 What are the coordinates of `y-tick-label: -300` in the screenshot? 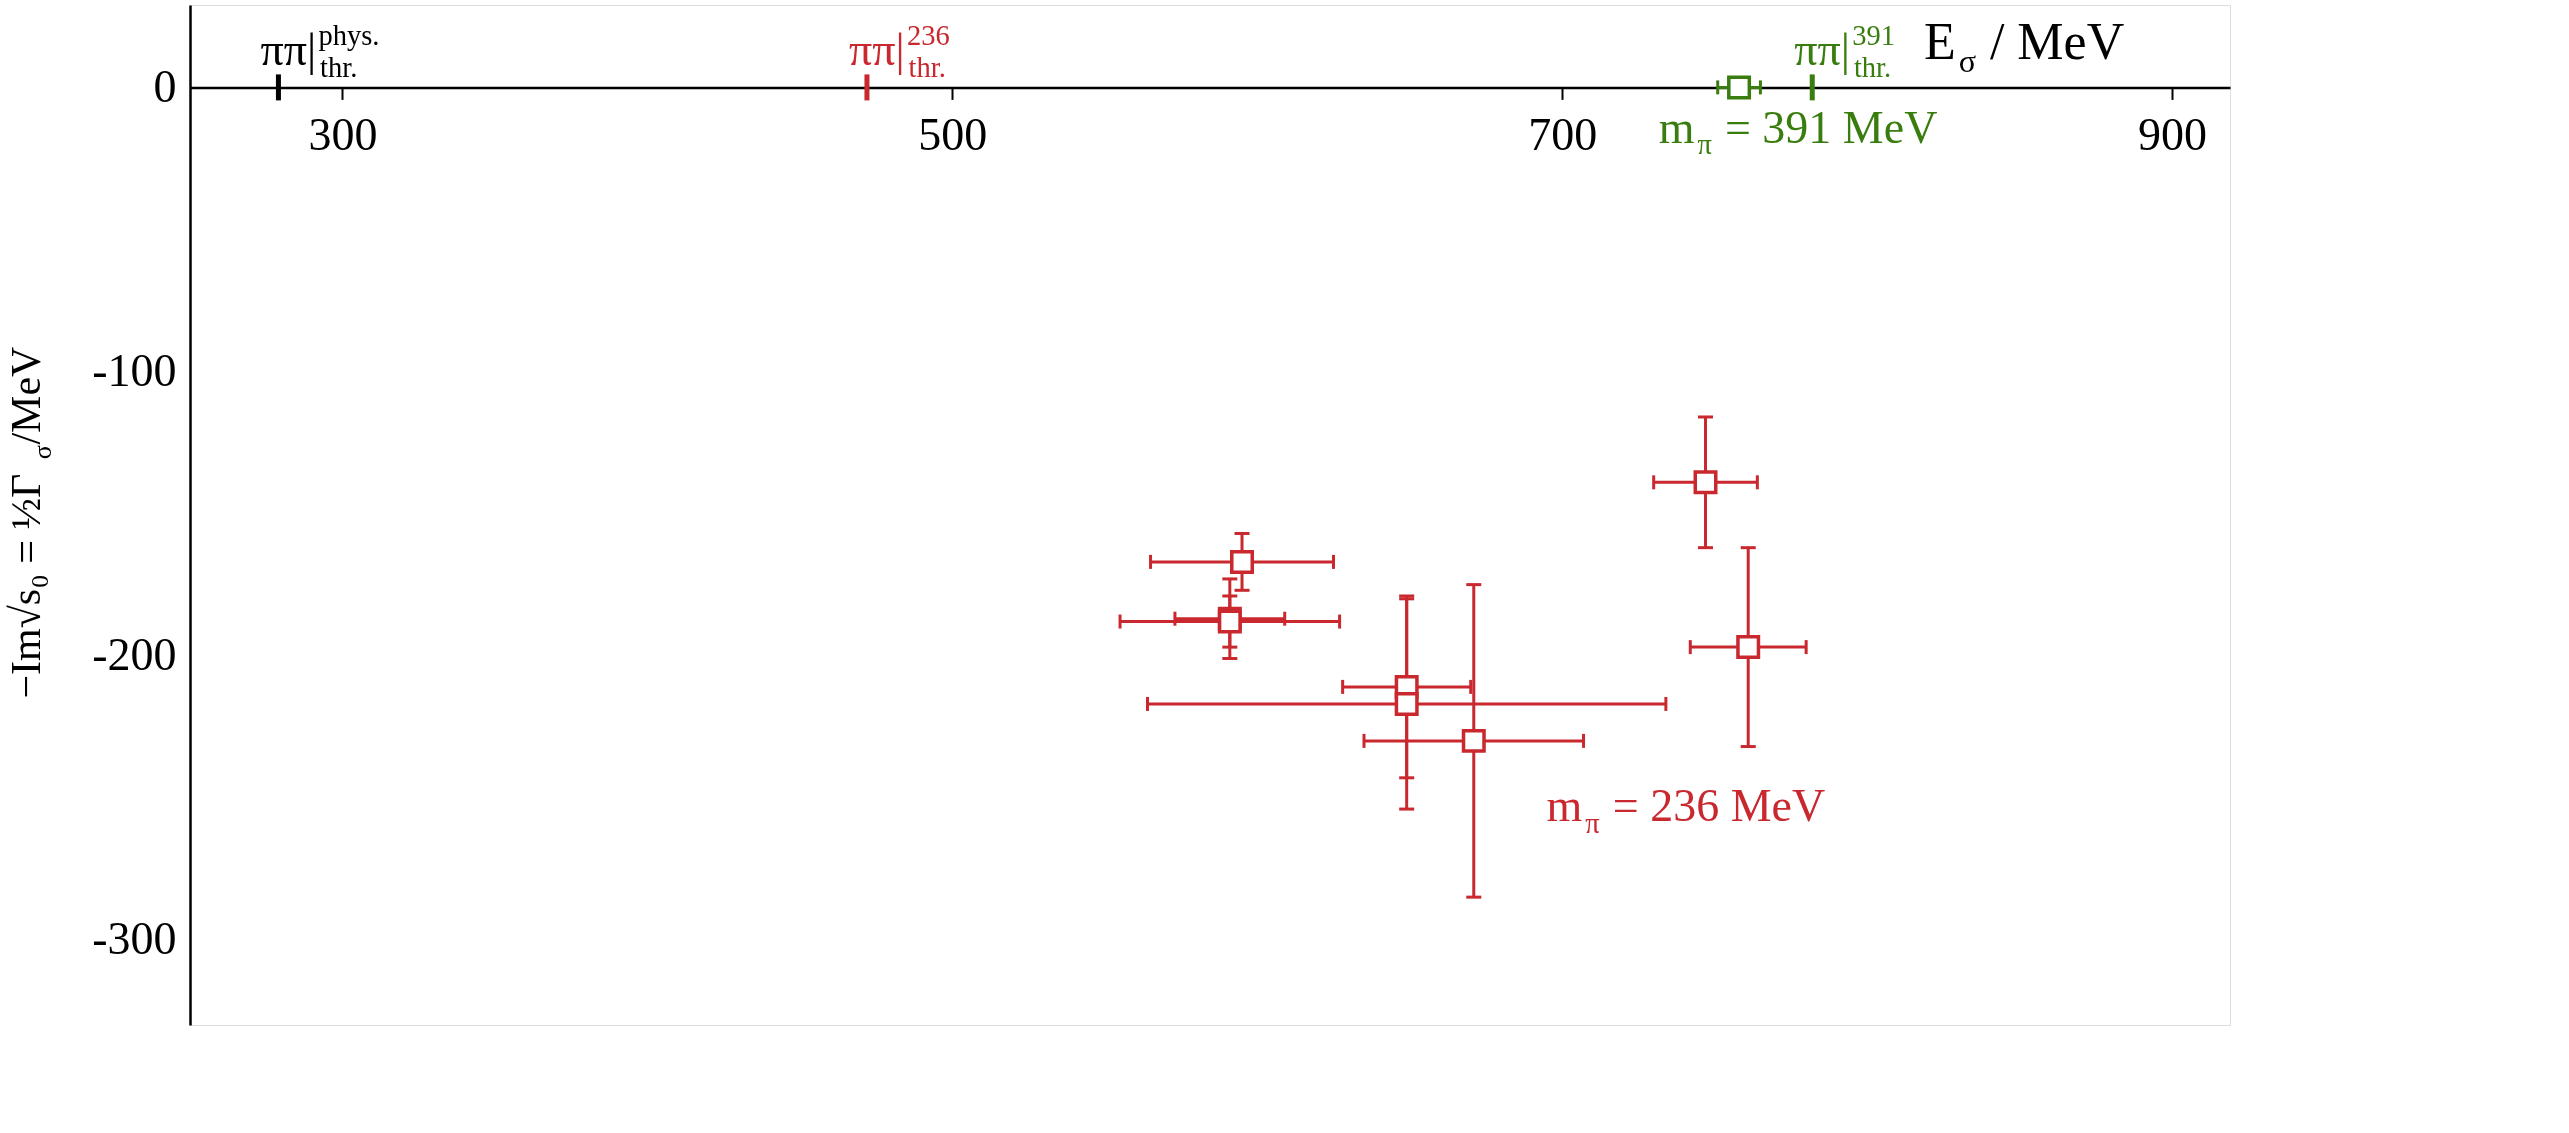 It's located at (134, 939).